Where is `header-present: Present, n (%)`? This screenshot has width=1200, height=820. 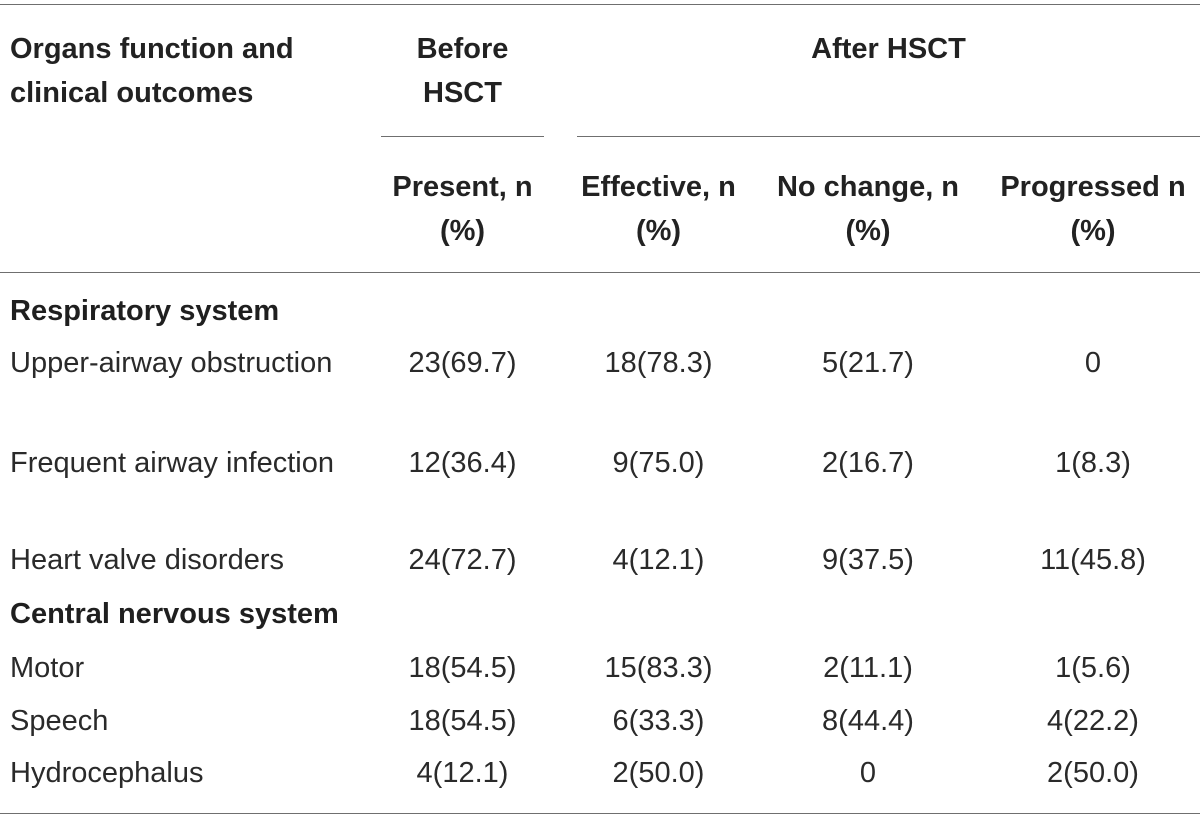 header-present: Present, n (%) is located at coordinates (462, 209).